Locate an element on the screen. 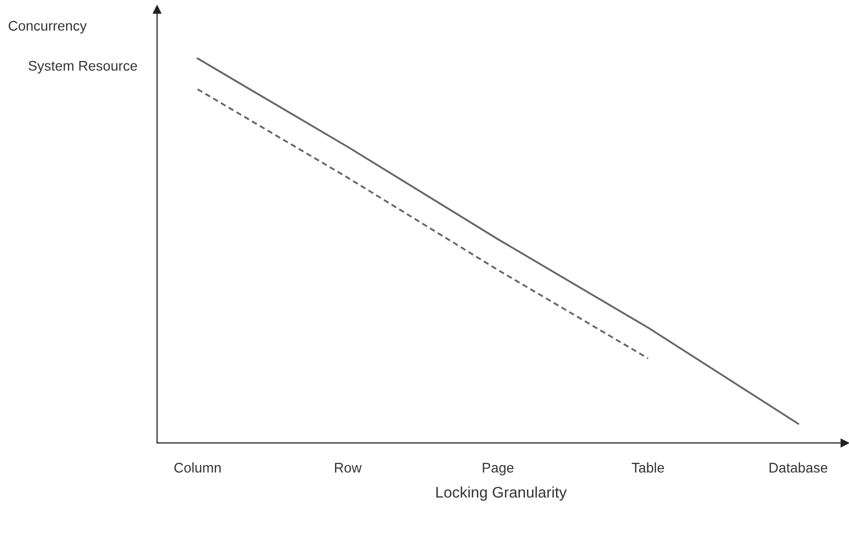 This screenshot has height=535, width=849. x-tick-label: Page is located at coordinates (498, 469).